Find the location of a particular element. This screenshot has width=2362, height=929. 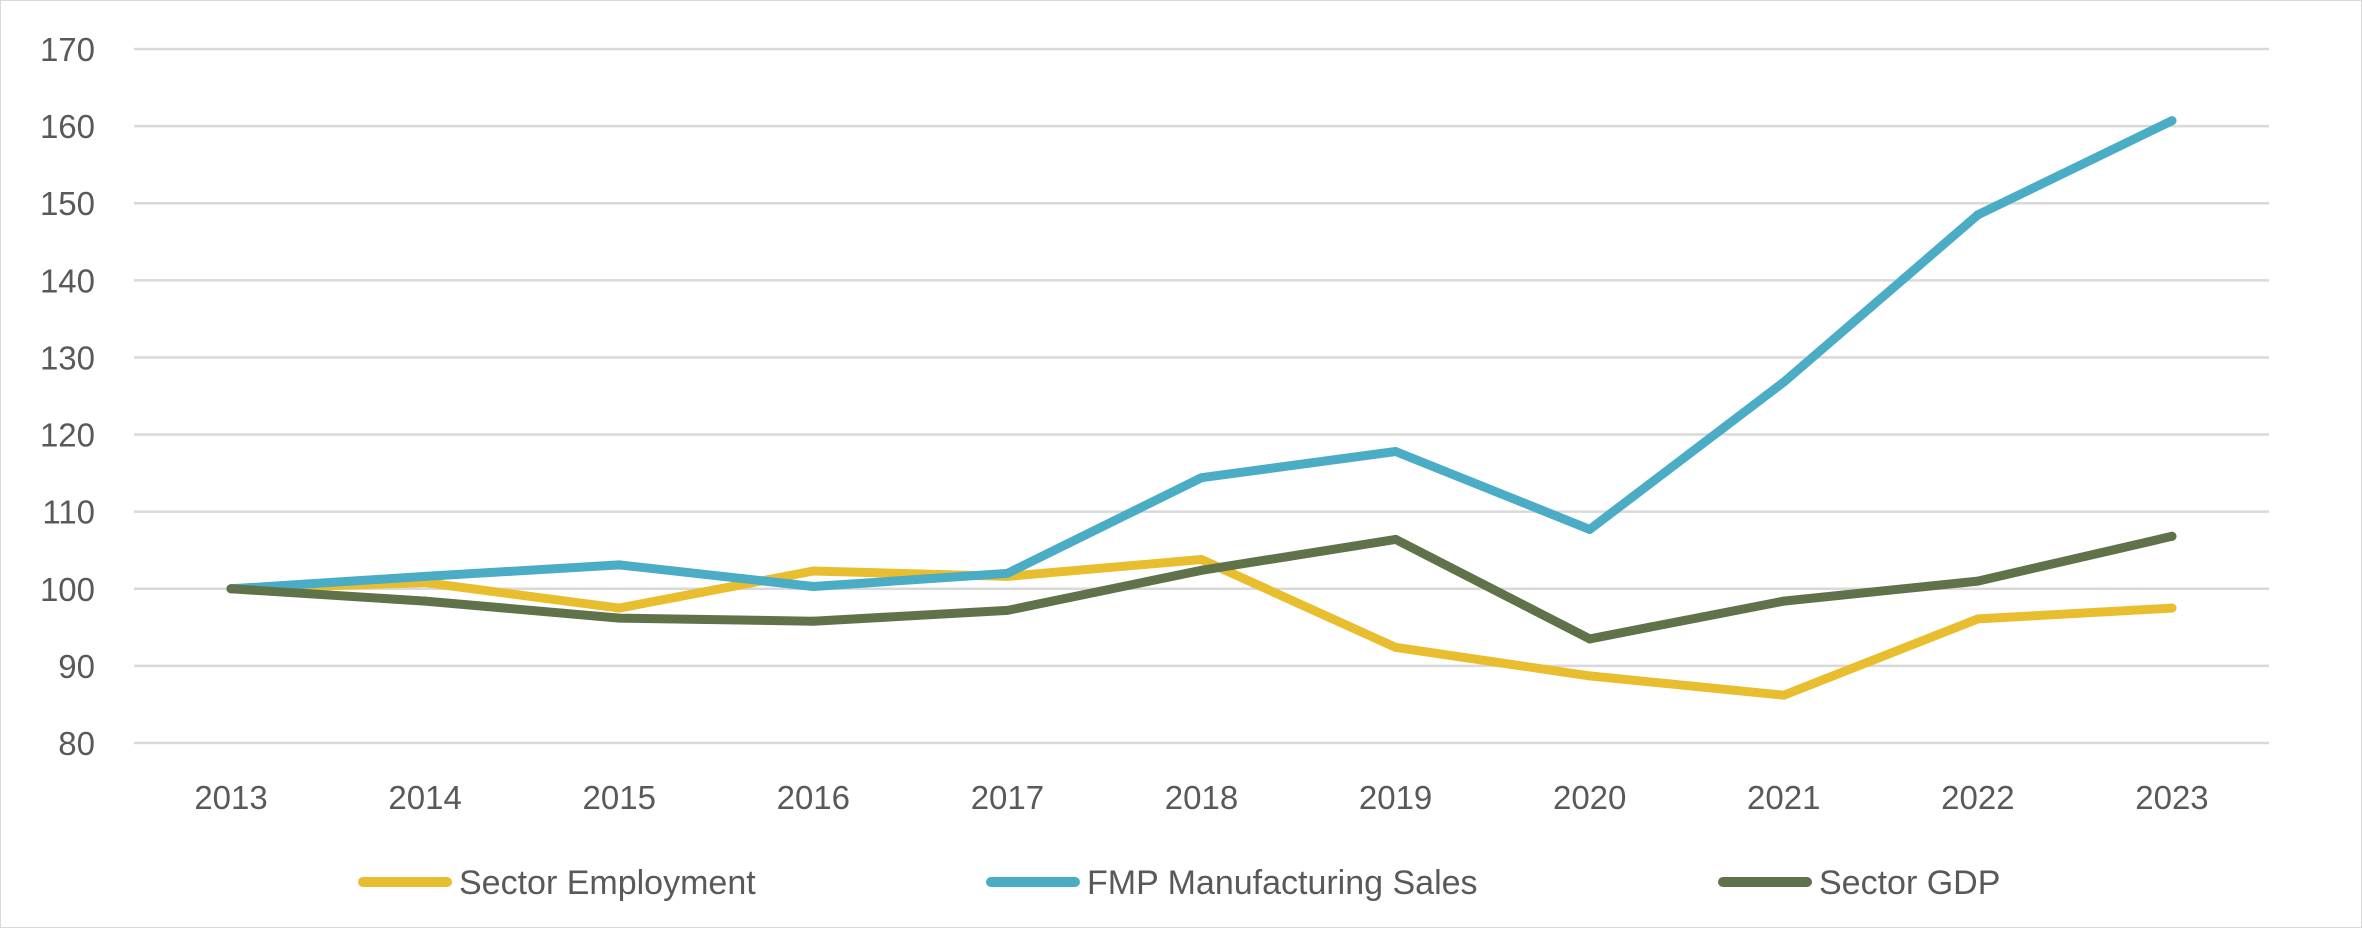

legend-item: FMP Manufacturing Sales is located at coordinates (1232, 883).